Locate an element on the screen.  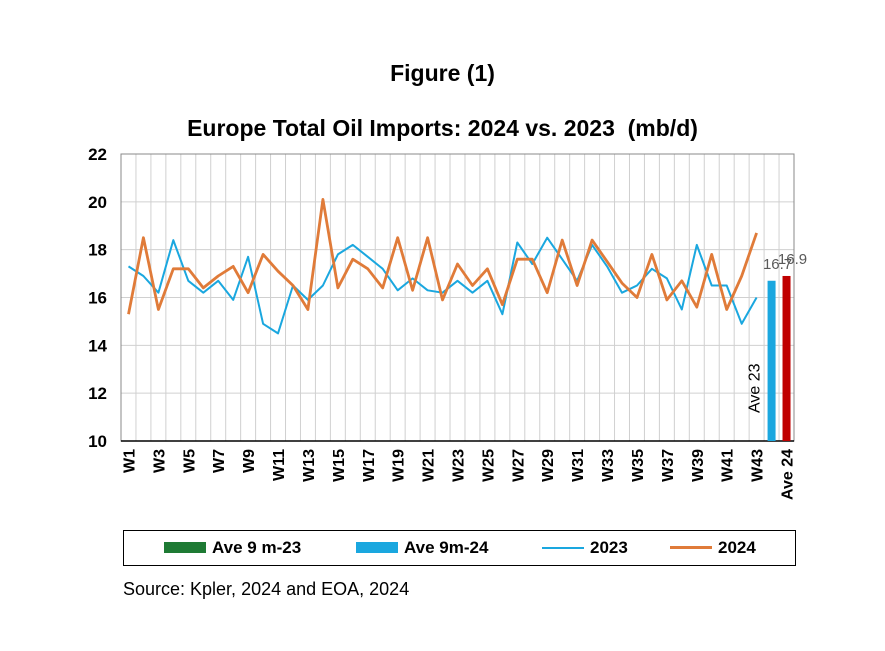
average-data-label: 16.9 is located at coordinates (792, 259).